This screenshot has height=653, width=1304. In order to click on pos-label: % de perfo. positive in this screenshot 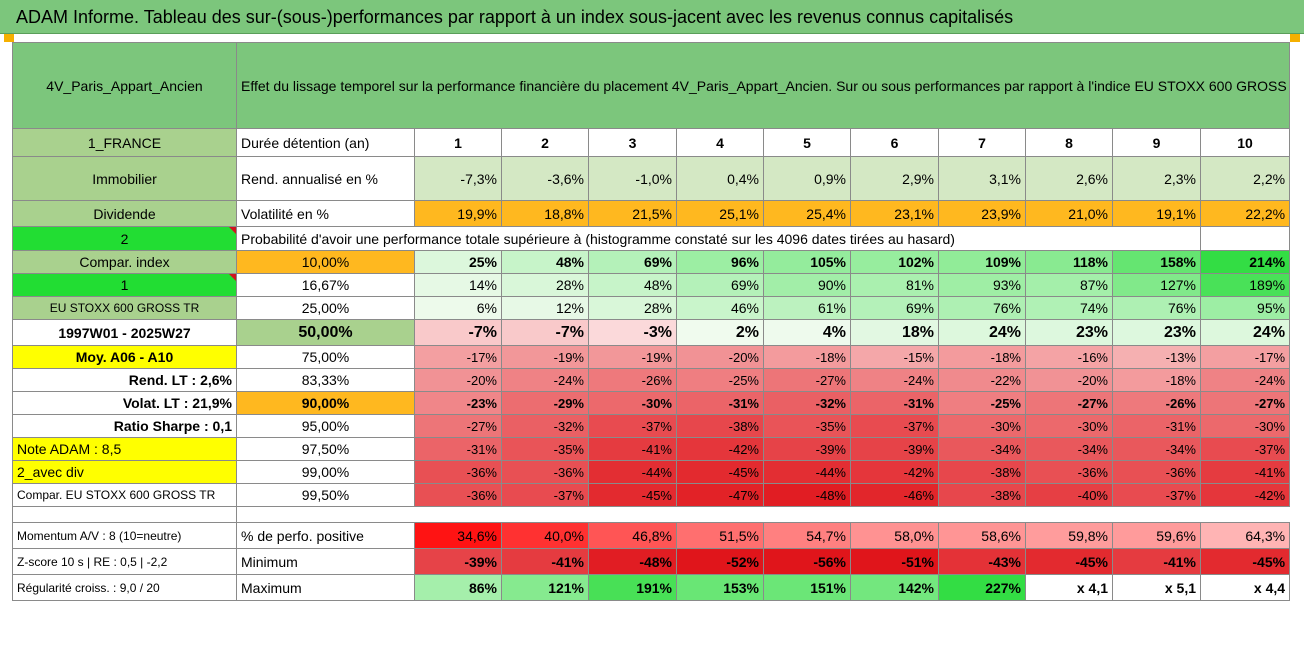, I will do `click(325, 535)`.